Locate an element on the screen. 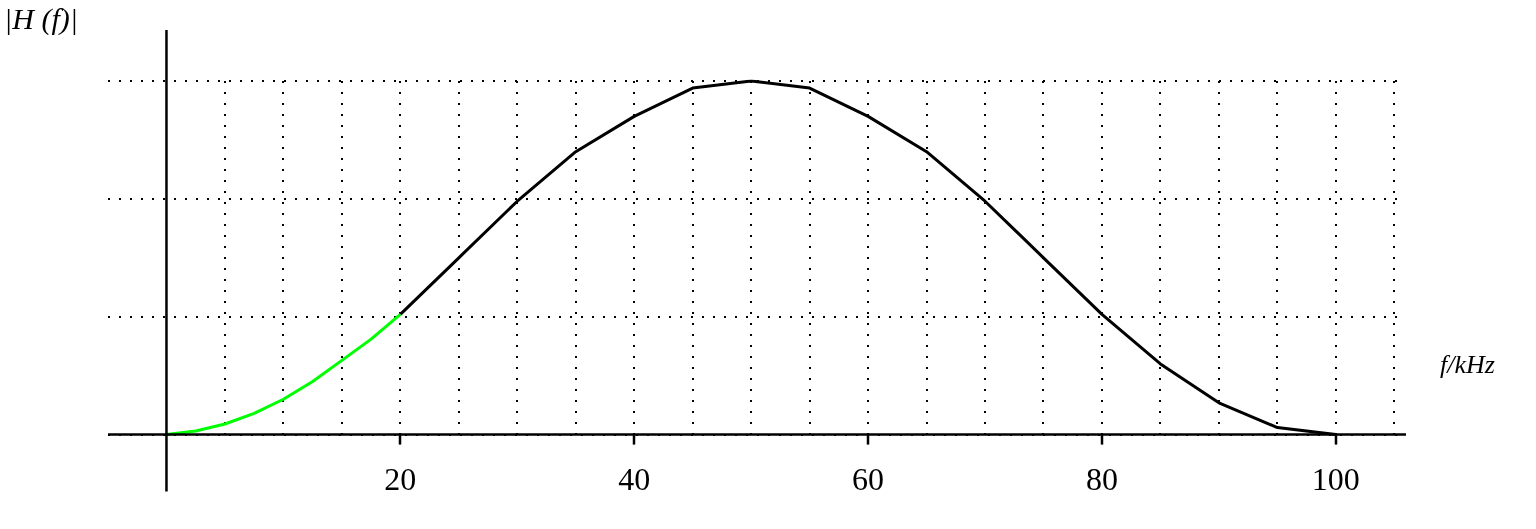 The width and height of the screenshot is (1536, 529). y-axis-title: |H (f)| is located at coordinates (41, 19).